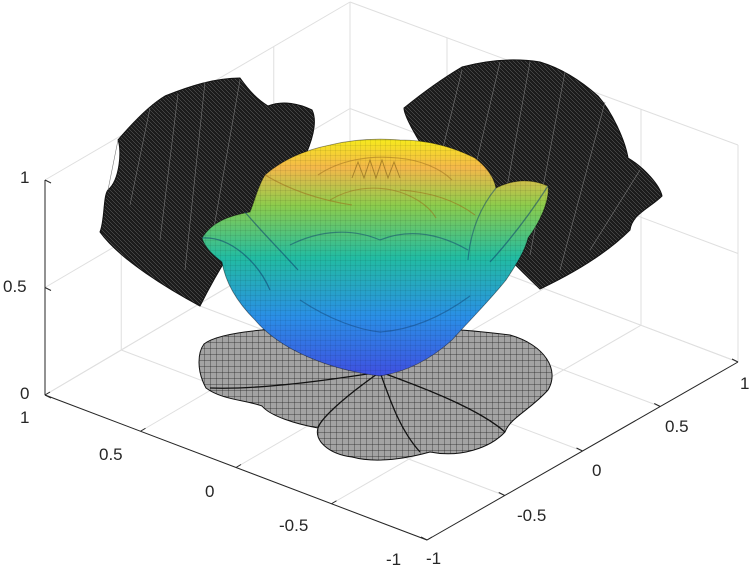 The image size is (753, 570). I want to click on x-tick-label: 0.5, so click(677, 426).